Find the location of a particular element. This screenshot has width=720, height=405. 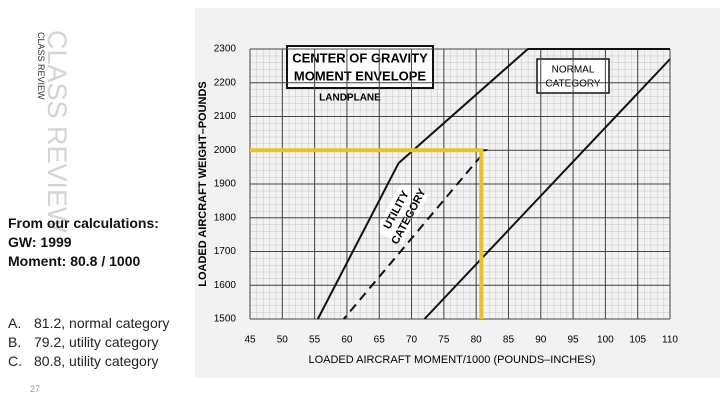

chart-title: MOMENT ENVELOPE is located at coordinates (360, 75).